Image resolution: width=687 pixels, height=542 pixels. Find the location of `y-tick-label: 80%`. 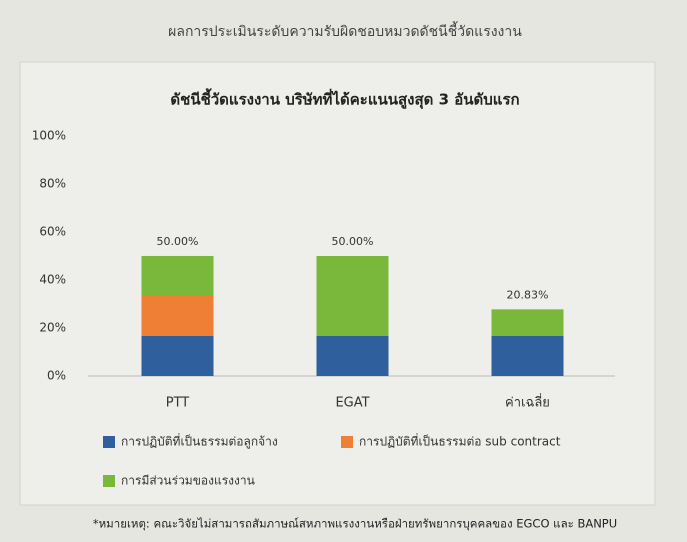

y-tick-label: 80% is located at coordinates (52, 184).